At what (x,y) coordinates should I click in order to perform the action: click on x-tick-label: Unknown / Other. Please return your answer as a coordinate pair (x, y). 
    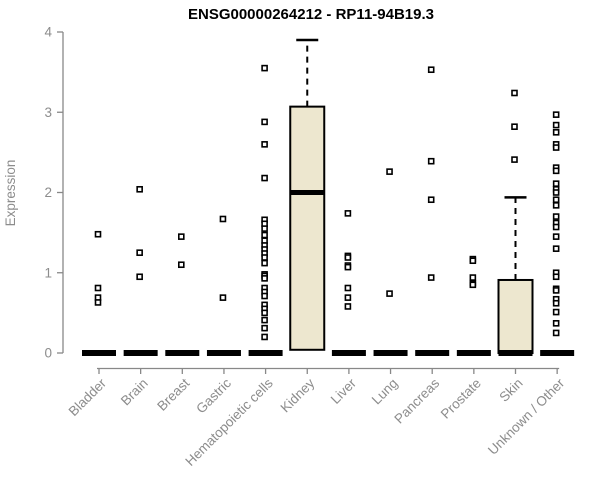
    Looking at the image, I should click on (526, 416).